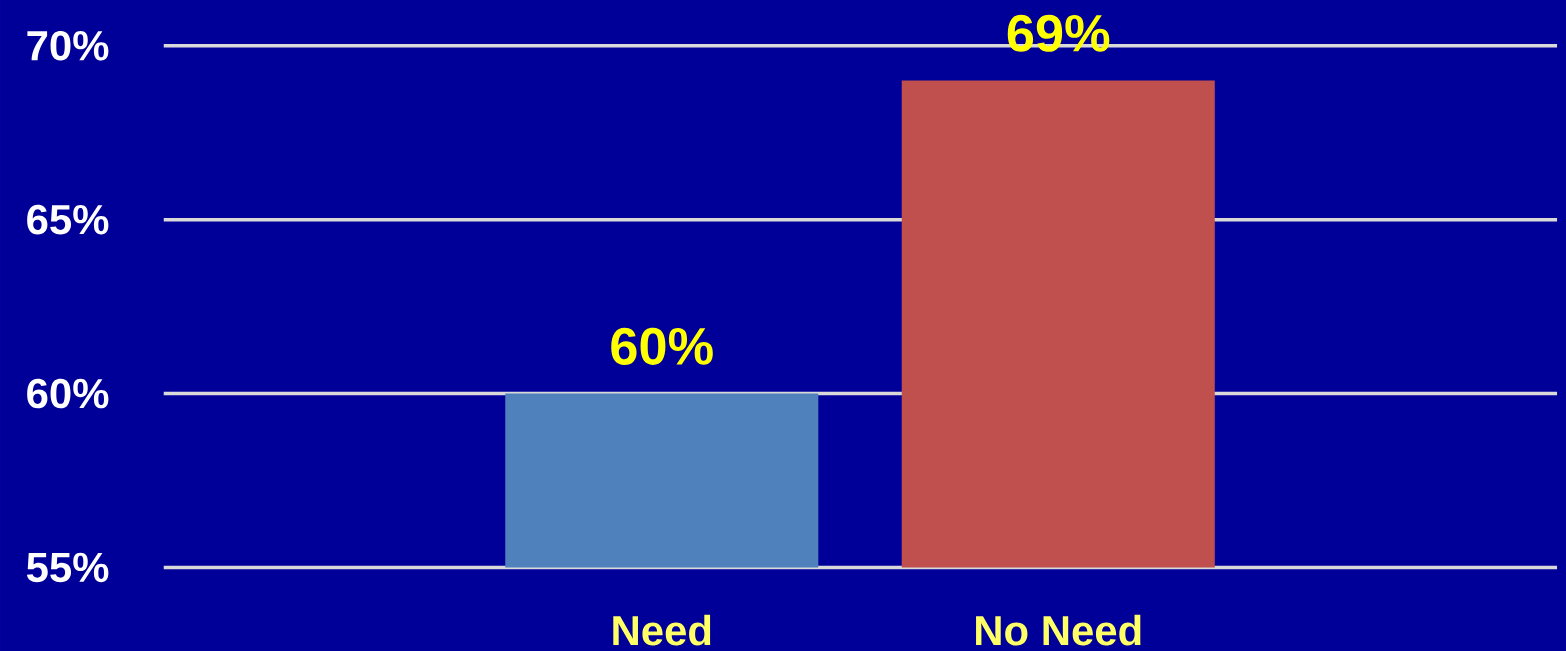 The height and width of the screenshot is (651, 1566). What do you see at coordinates (67, 567) in the screenshot?
I see `y-tick-label: 55%` at bounding box center [67, 567].